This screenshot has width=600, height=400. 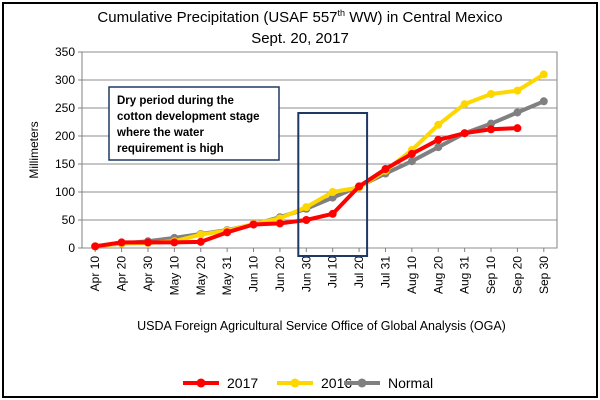 What do you see at coordinates (69, 220) in the screenshot?
I see `y-tick-label: 50` at bounding box center [69, 220].